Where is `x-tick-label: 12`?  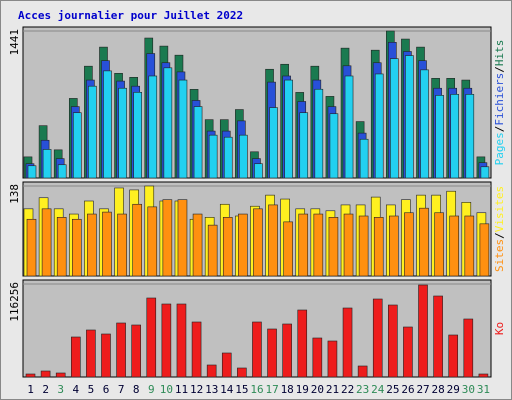 x-tick-label: 12 is located at coordinates (196, 389).